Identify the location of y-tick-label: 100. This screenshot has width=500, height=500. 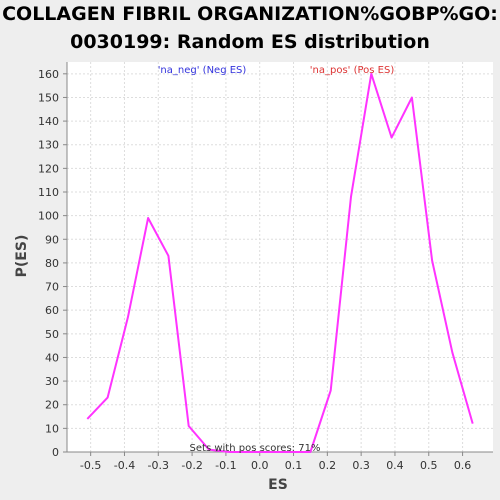
(48, 216).